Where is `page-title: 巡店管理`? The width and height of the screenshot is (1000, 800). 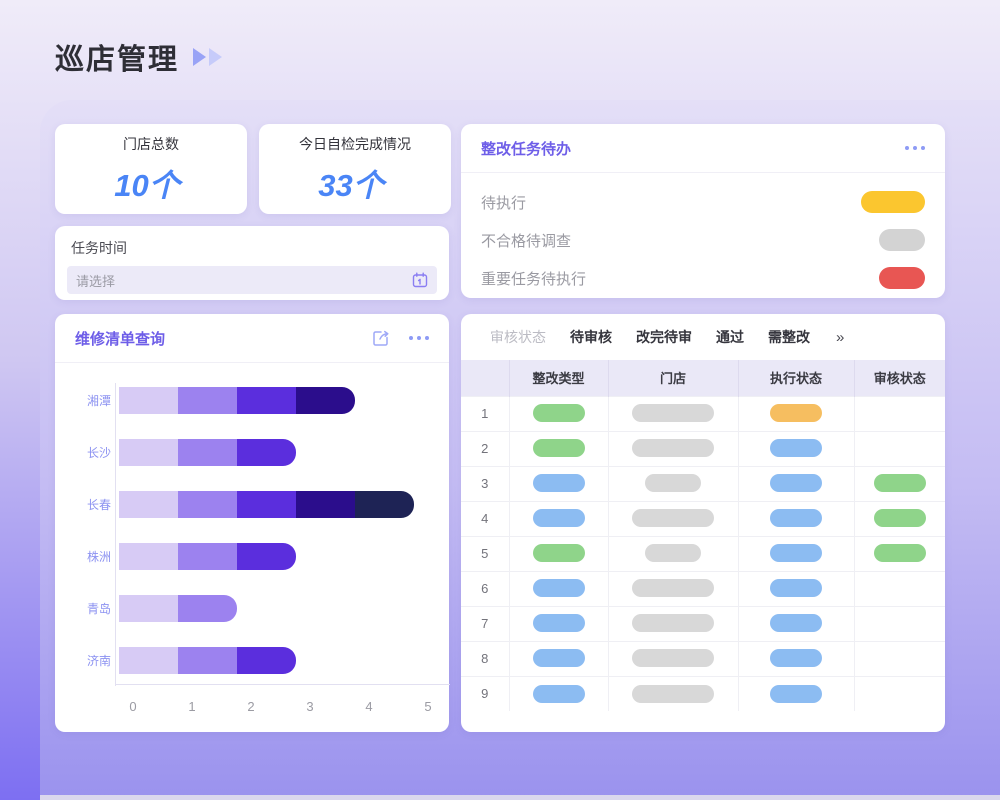
page-title: 巡店管理 is located at coordinates (117, 60).